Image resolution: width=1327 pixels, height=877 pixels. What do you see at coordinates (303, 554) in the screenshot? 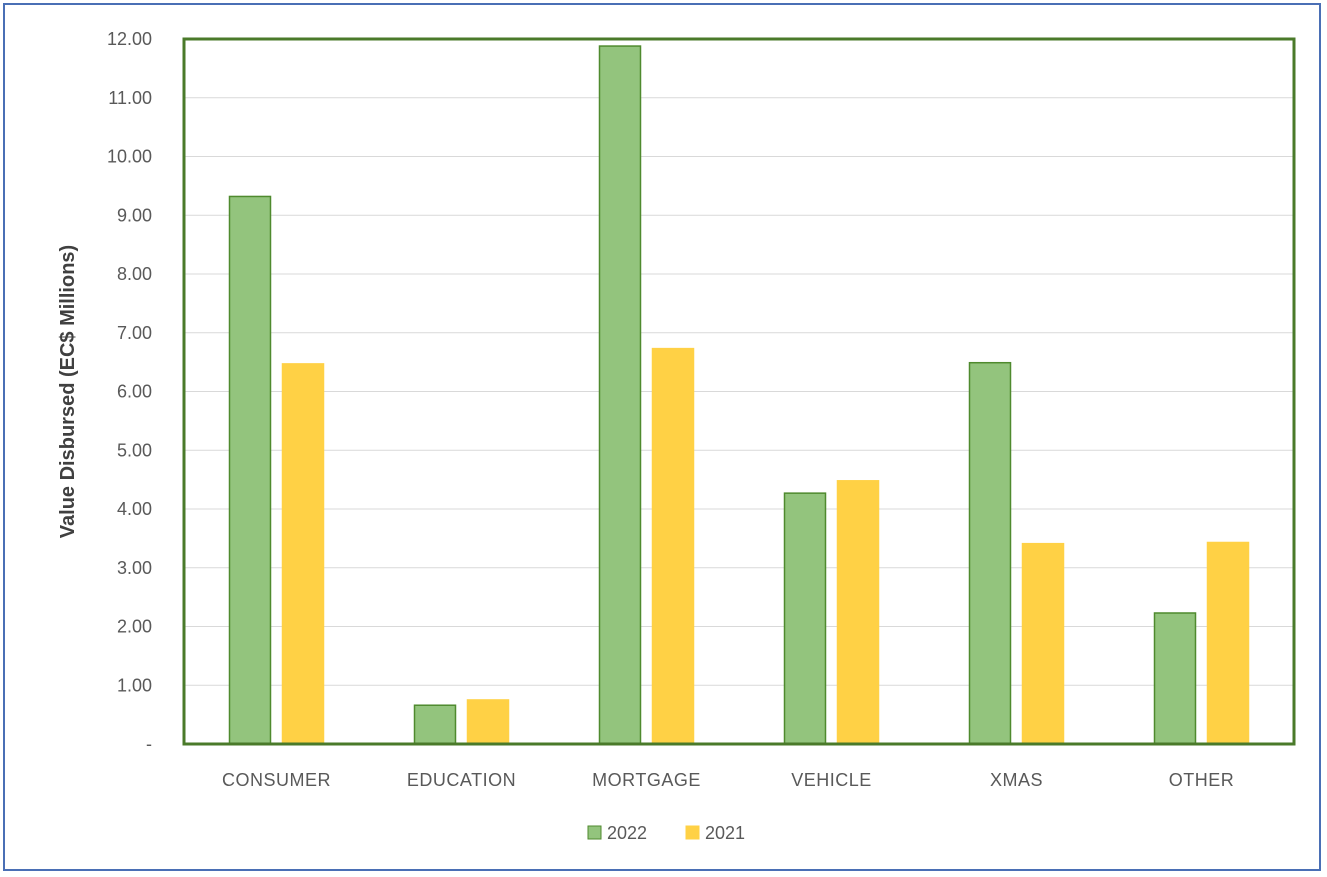
I see `bar-2021-consumer` at bounding box center [303, 554].